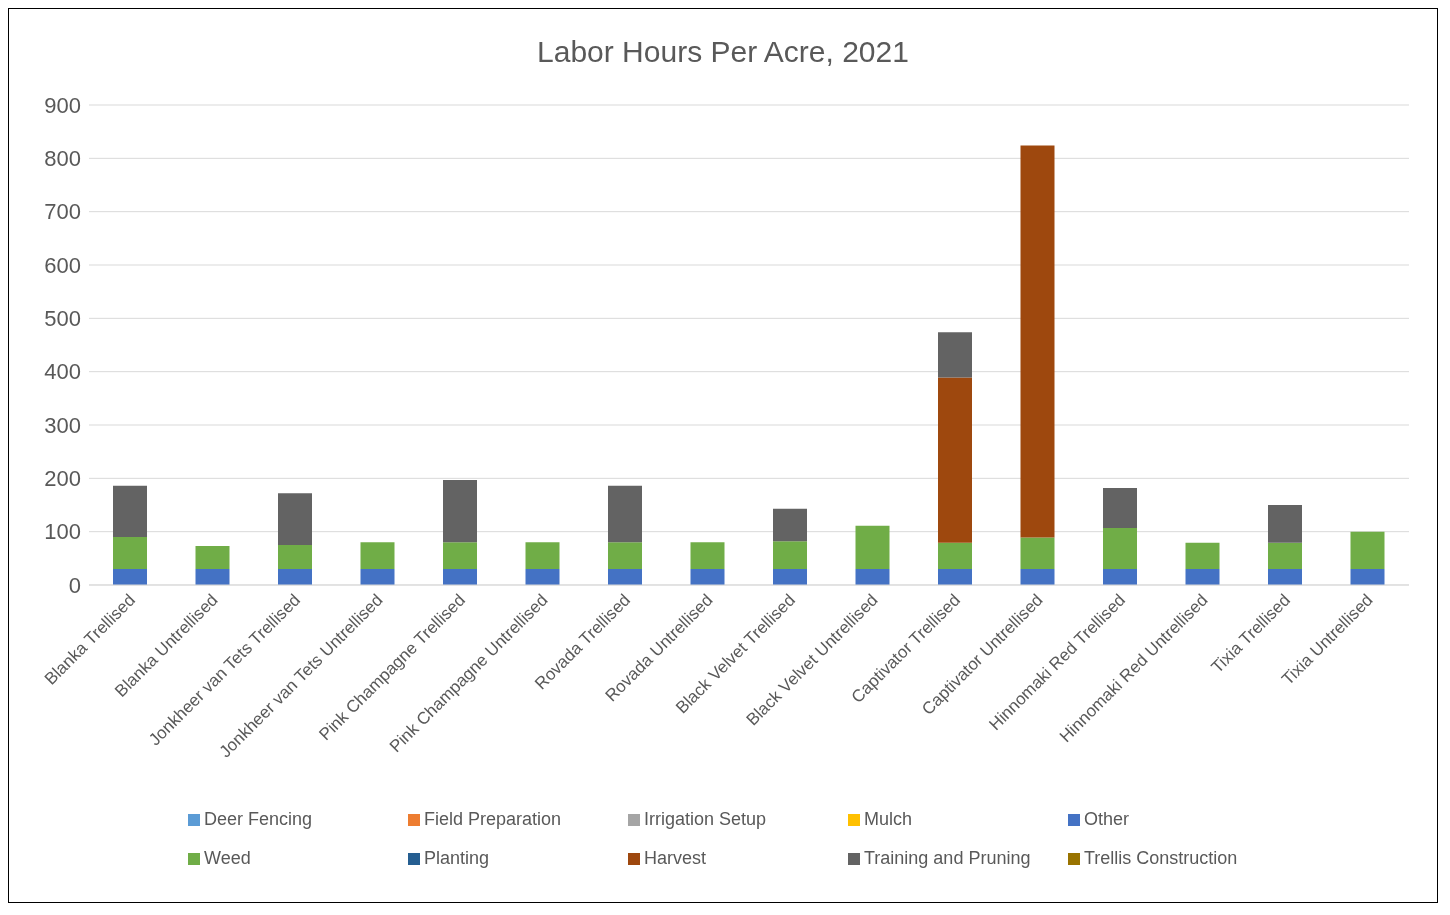 The image size is (1450, 915). I want to click on y-tick-label: 100, so click(62, 532).